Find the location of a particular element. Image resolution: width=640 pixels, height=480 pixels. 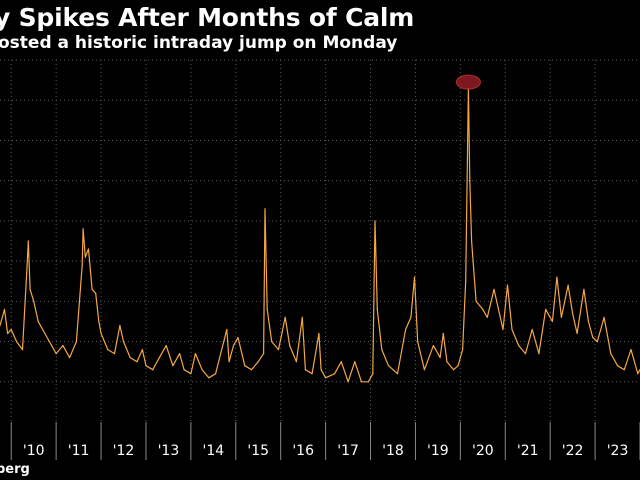

x-tick-label: '22 is located at coordinates (573, 451).